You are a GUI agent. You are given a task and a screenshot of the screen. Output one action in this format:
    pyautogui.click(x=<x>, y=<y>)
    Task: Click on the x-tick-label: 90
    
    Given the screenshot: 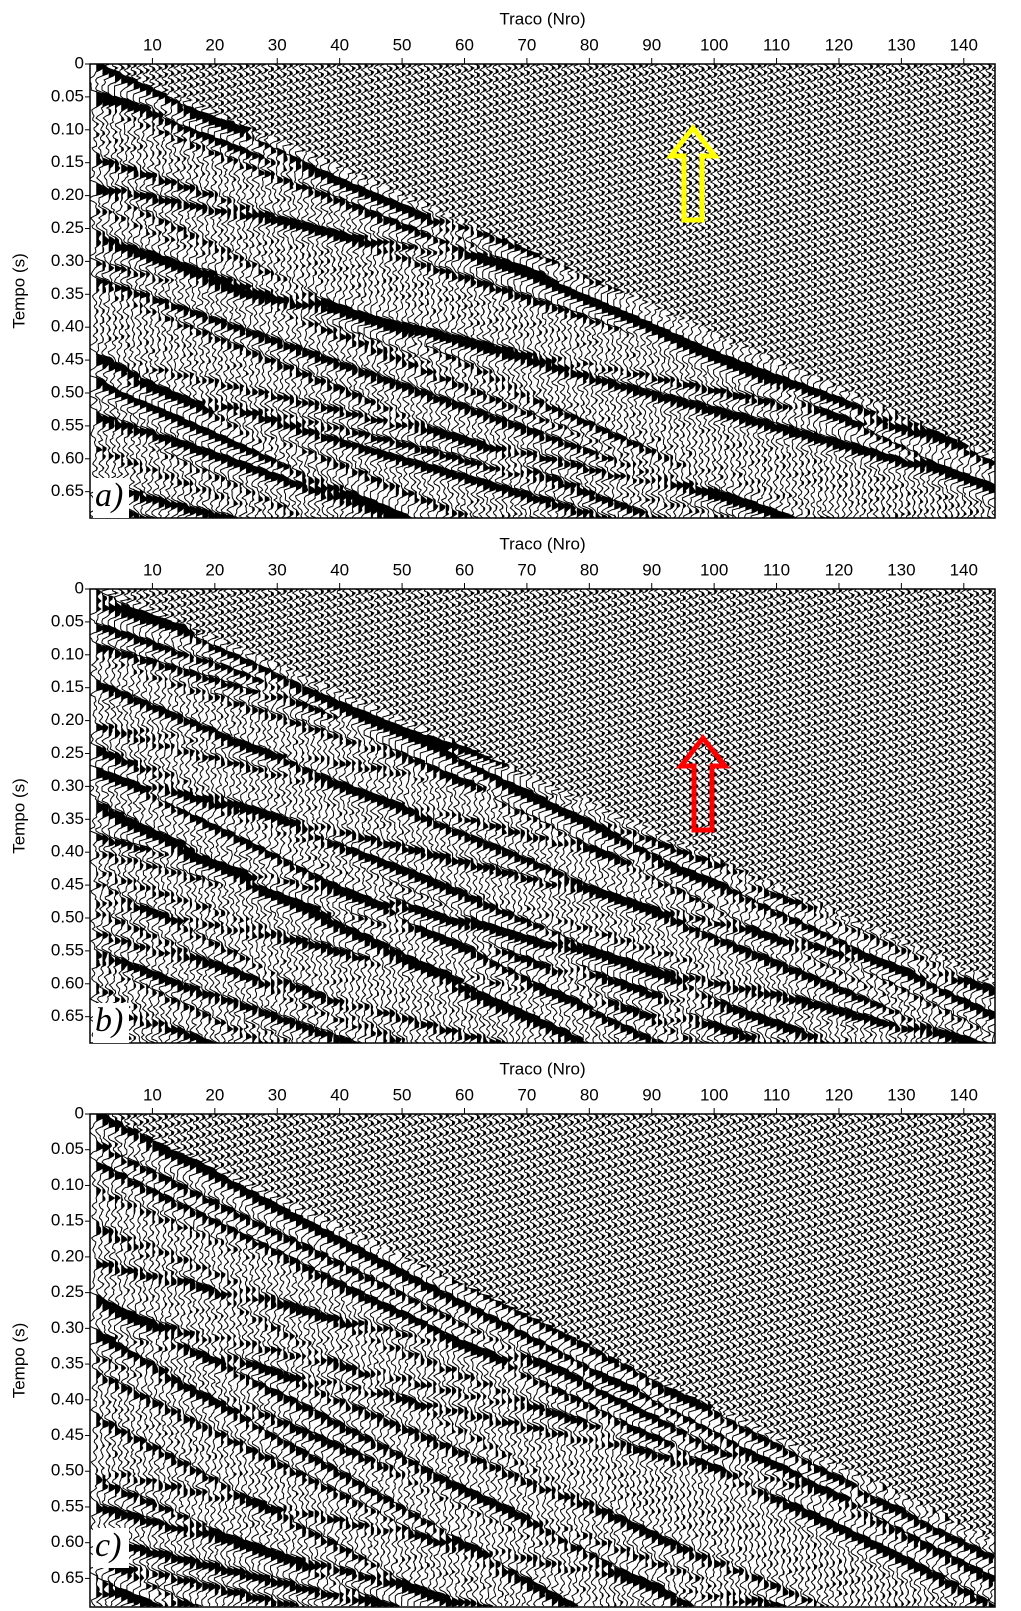 What is the action you would take?
    pyautogui.click(x=651, y=569)
    